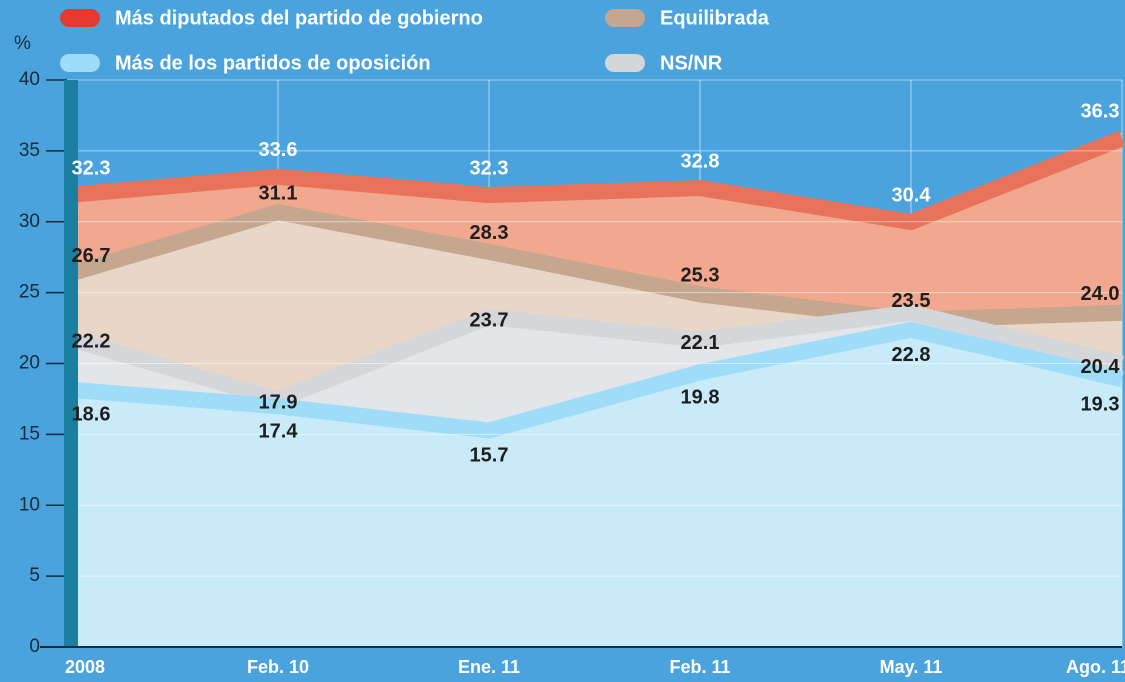  Describe the element at coordinates (91, 342) in the screenshot. I see `value-label: 22.2` at that location.